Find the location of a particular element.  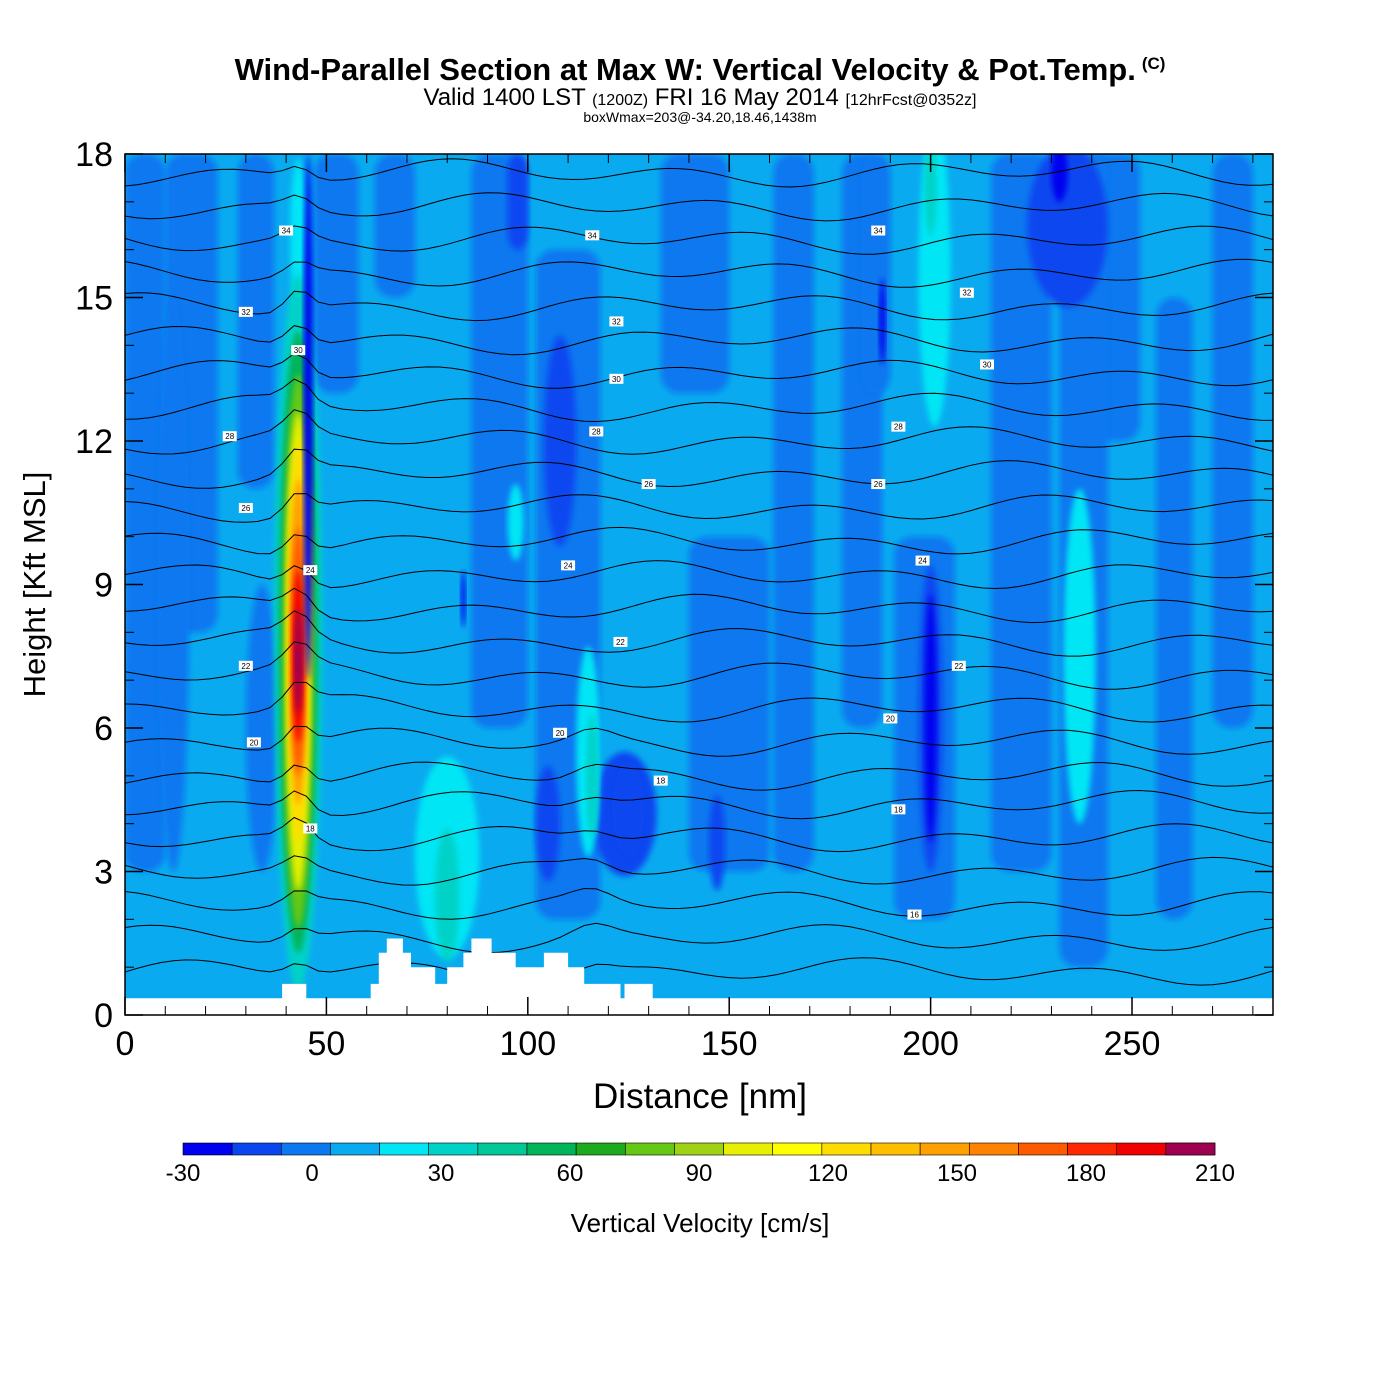

colorbar-tick-label-1: 0 is located at coordinates (311, 1173).